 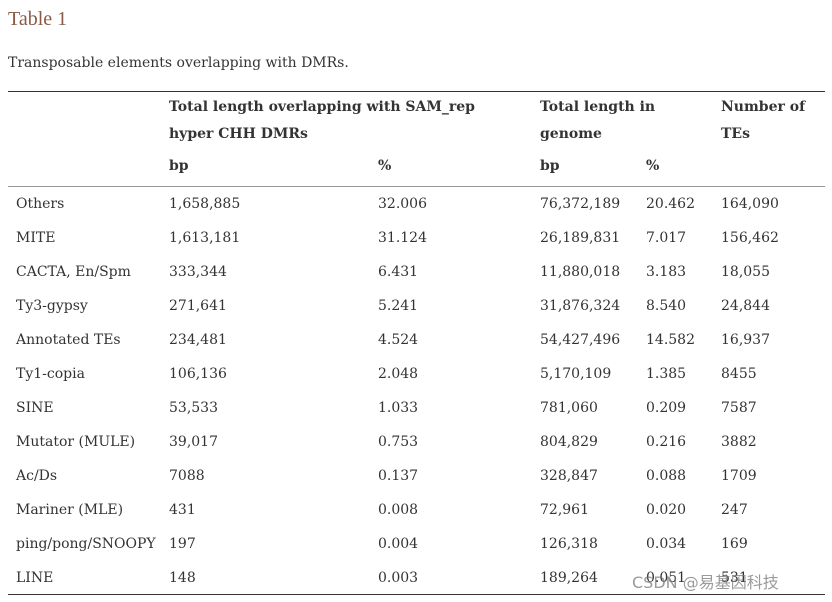 I want to click on cell-overlap-bp: 197, so click(x=182, y=544).